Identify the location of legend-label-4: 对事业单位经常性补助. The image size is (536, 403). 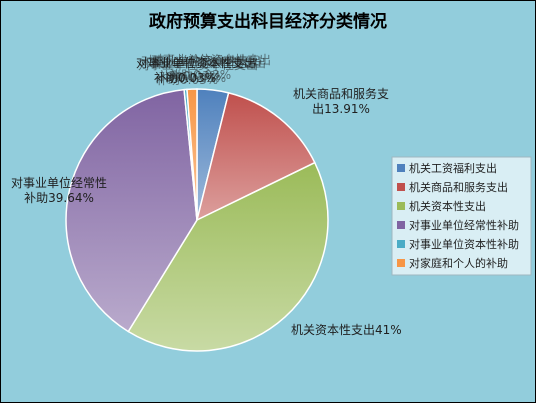
(464, 225).